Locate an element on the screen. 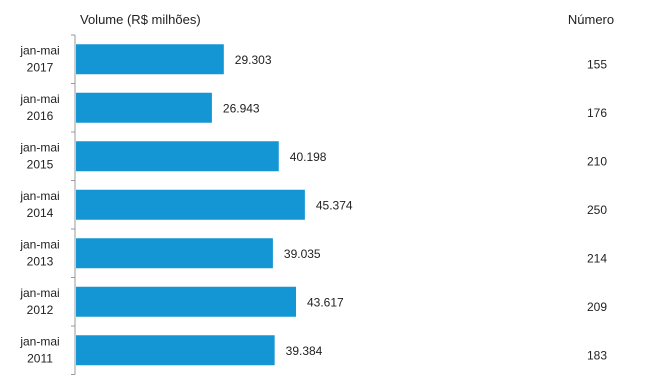  category-label-year: 2014 is located at coordinates (40, 213).